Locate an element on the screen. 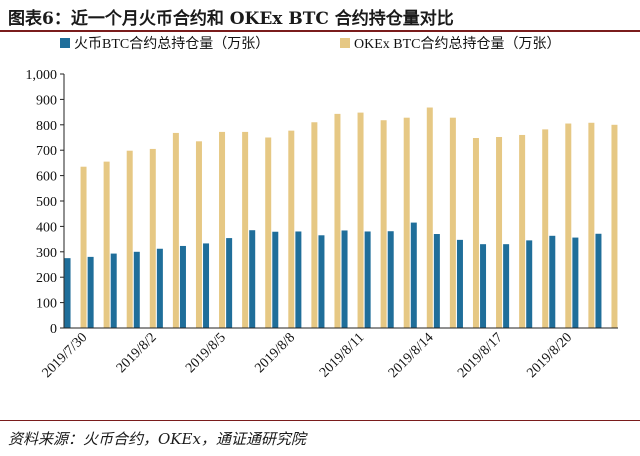  x-tick-label: 2019/8/5 is located at coordinates (206, 353).